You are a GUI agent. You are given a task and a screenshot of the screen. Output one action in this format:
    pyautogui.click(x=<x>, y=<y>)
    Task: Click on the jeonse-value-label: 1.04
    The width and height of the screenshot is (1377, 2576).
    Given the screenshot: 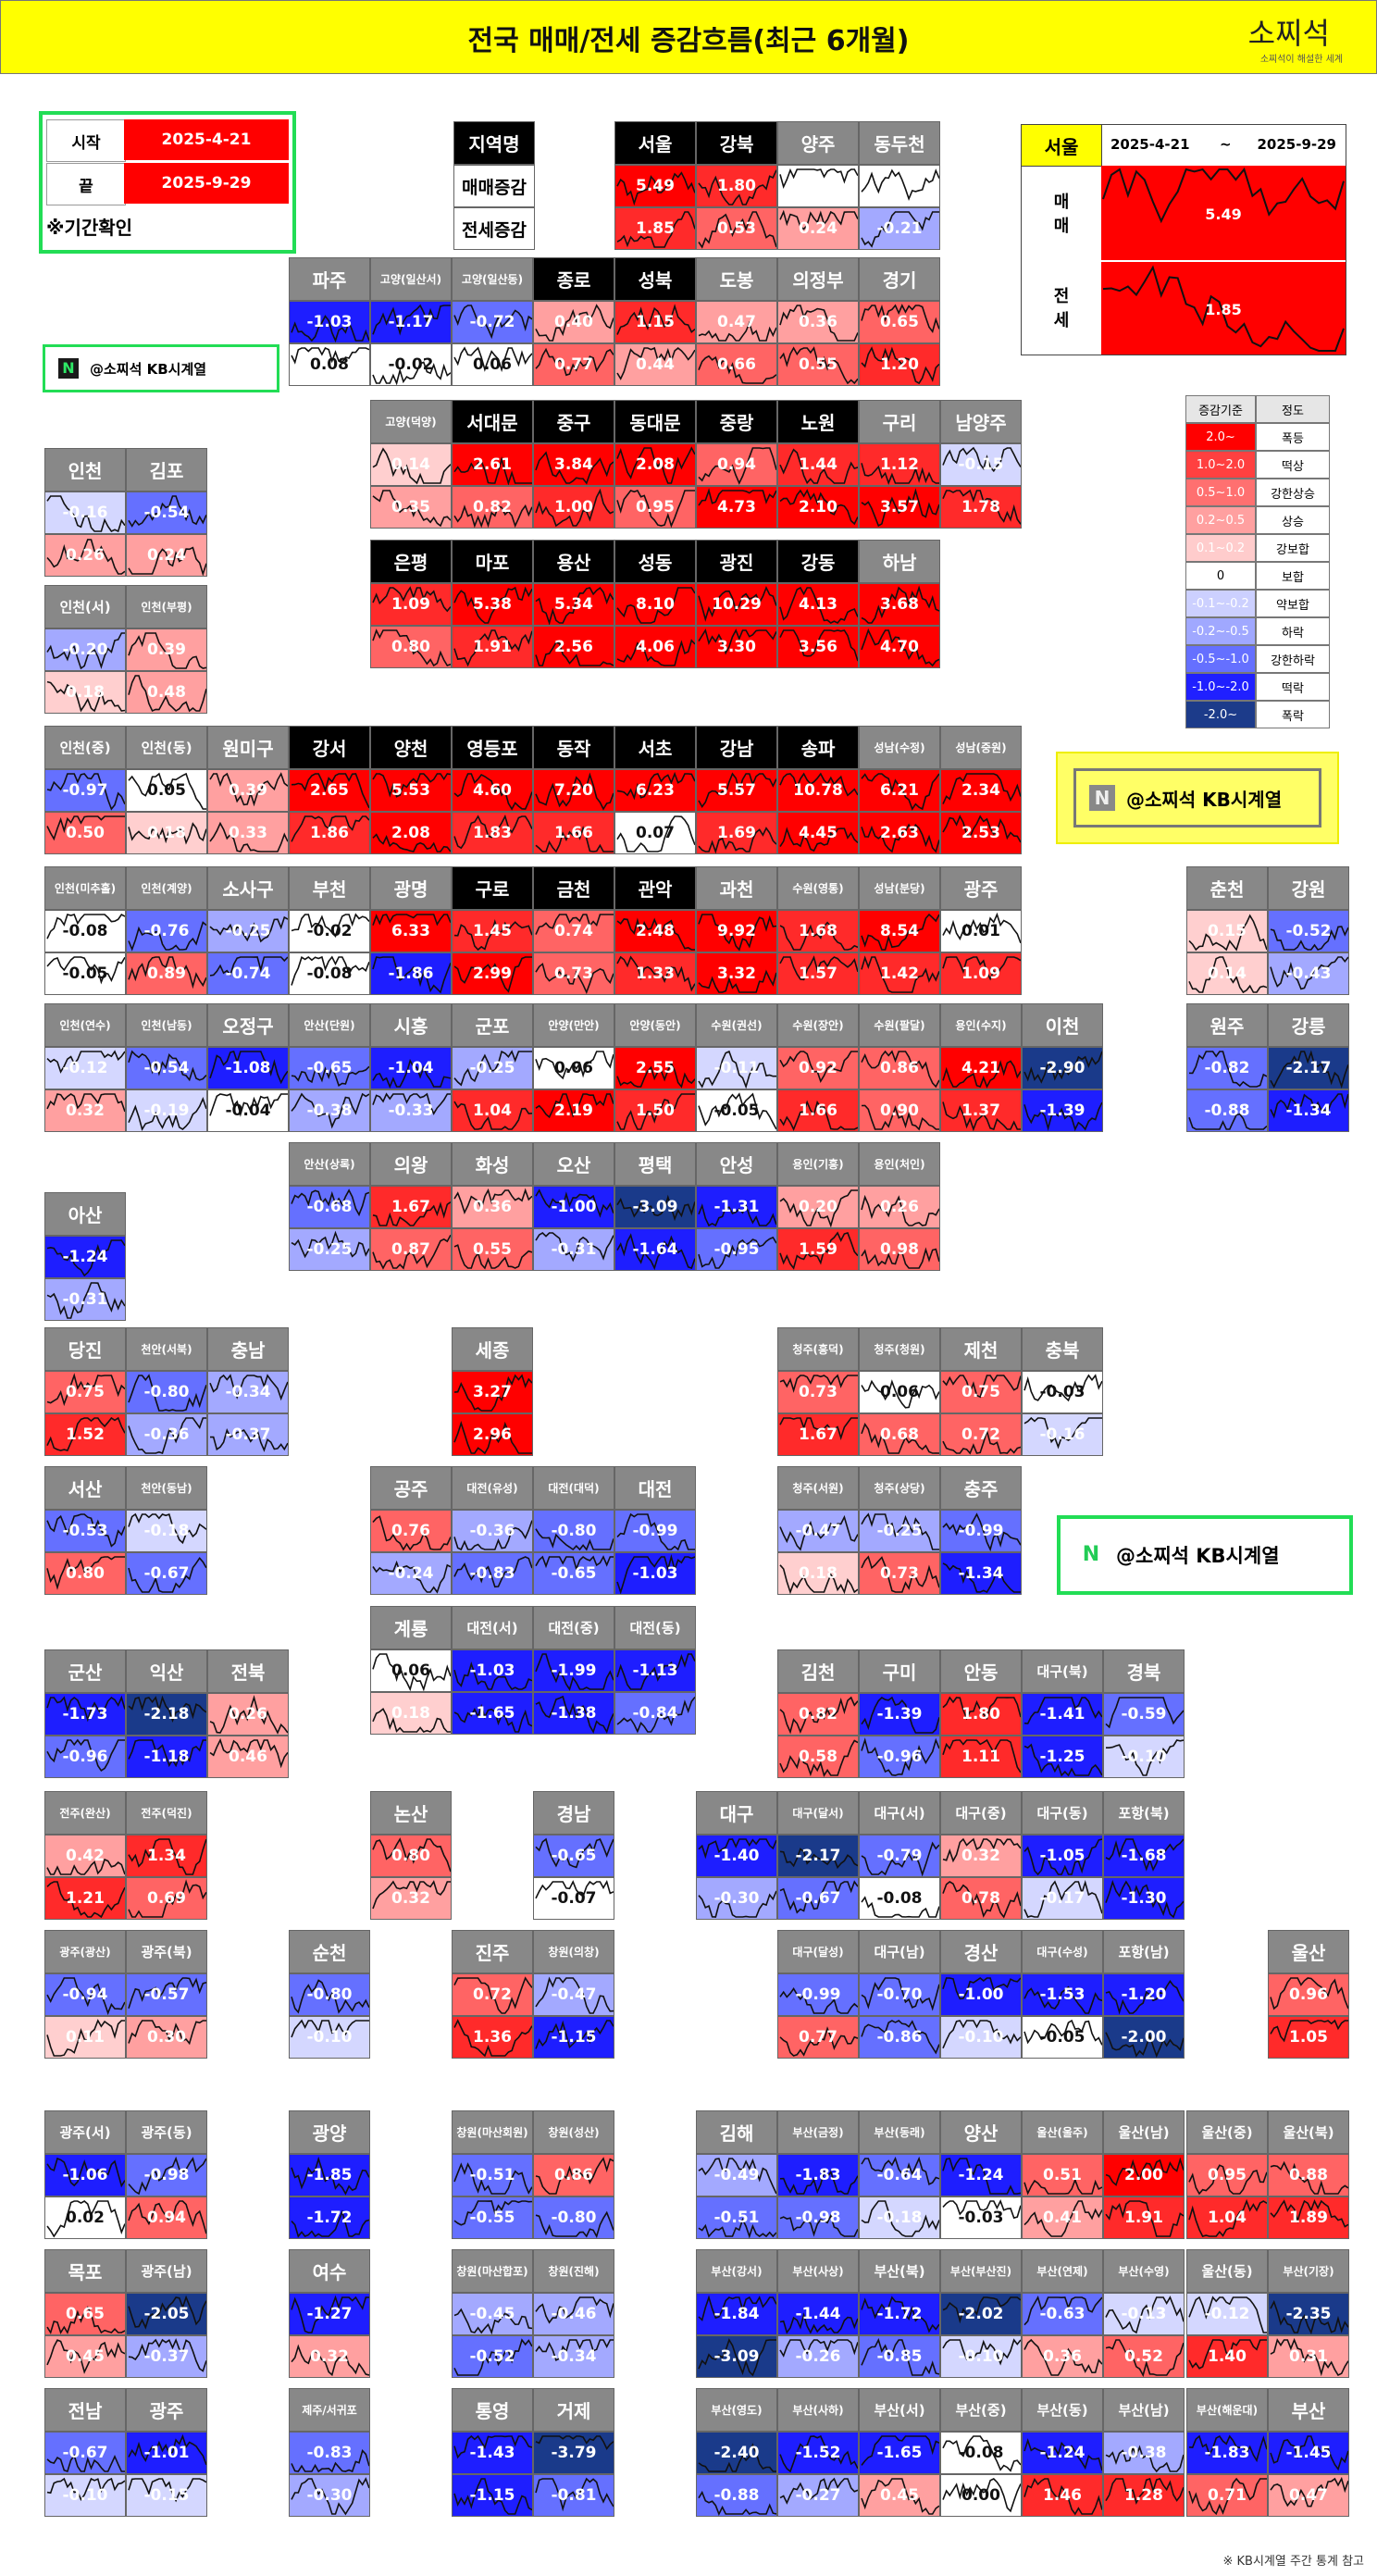 What is the action you would take?
    pyautogui.click(x=1227, y=2218)
    